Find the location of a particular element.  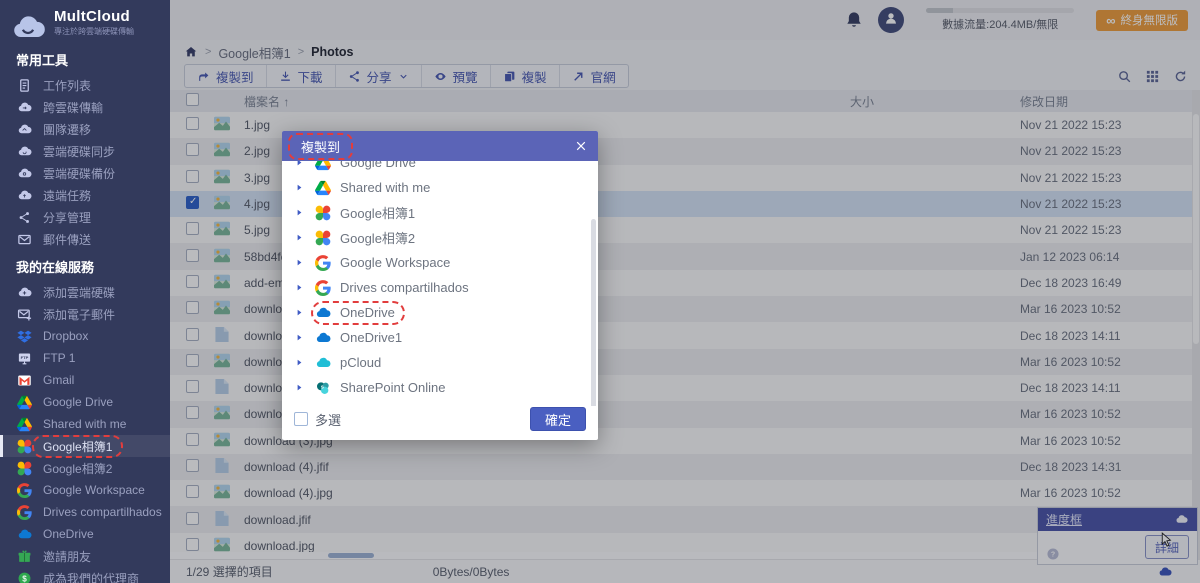

vertical-scrollbar is located at coordinates (1196, 325).